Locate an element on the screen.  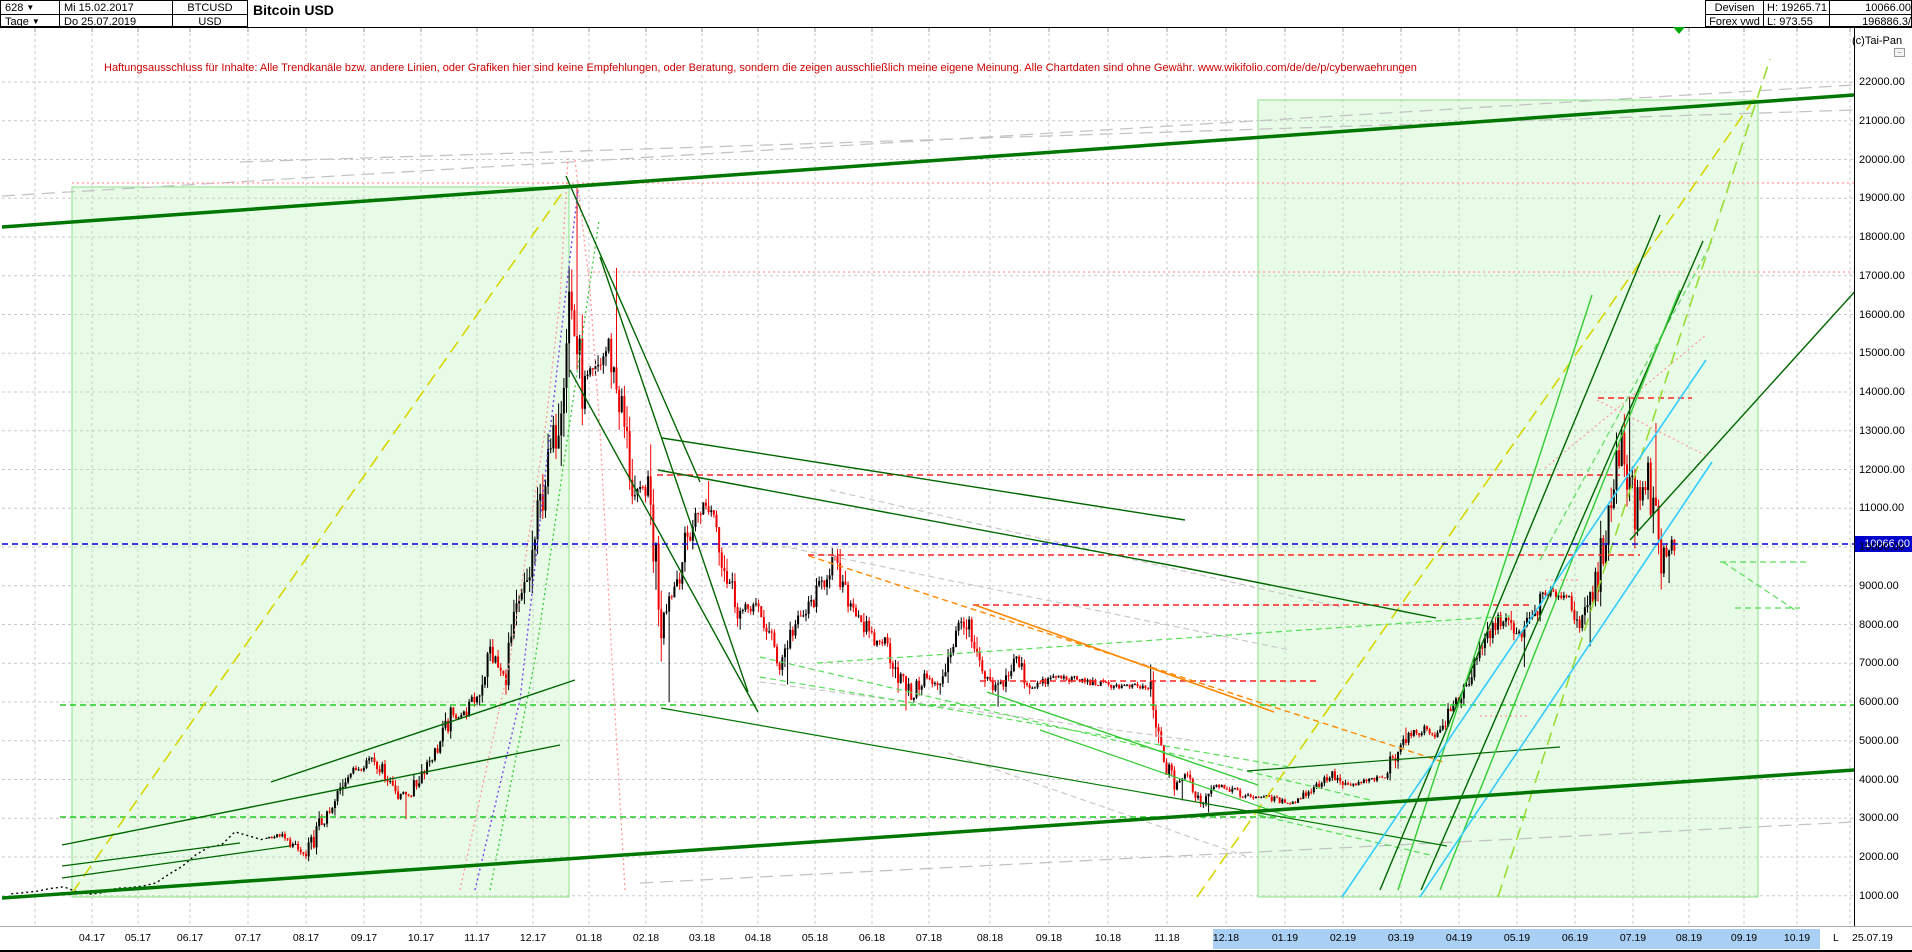
period-dropdown: Tage ▼ is located at coordinates (32, 21).